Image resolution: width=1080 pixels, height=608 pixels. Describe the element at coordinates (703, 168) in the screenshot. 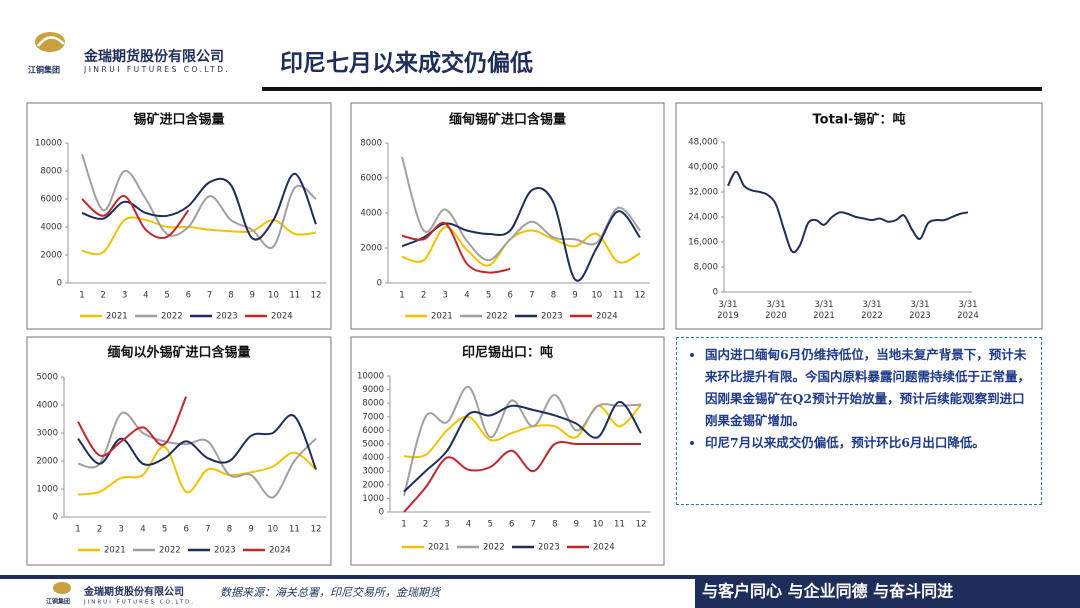

I see `y-tick-label: 40,000` at that location.